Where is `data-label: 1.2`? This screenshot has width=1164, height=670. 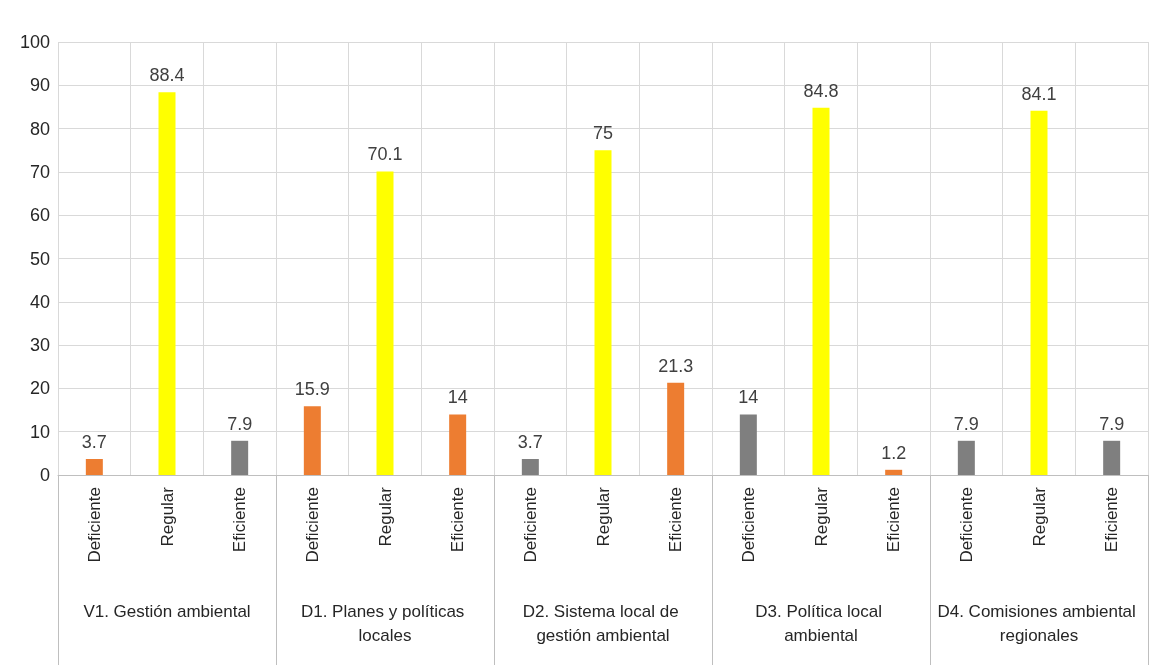
data-label: 1.2 is located at coordinates (894, 452).